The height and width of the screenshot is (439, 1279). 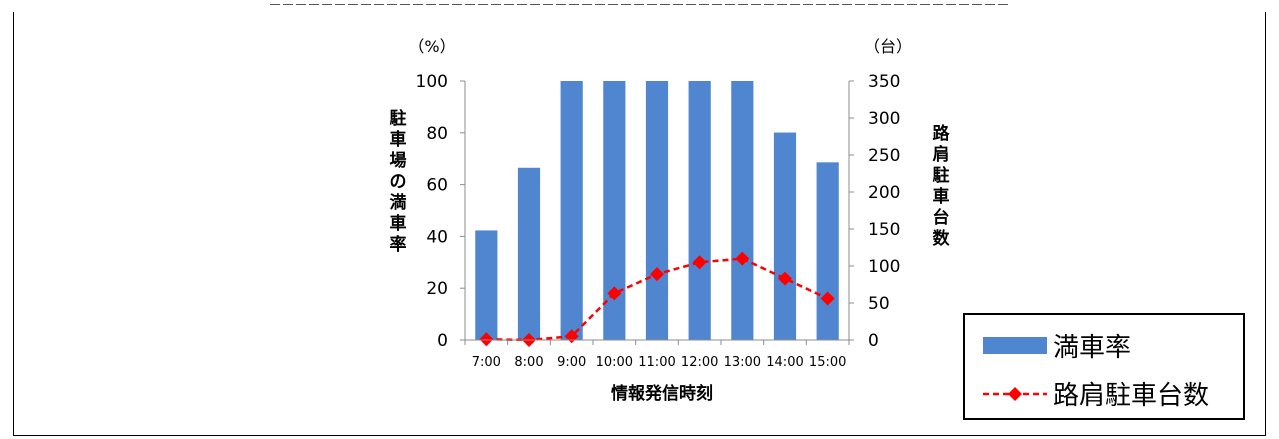 I want to click on y2-tick-label: 50, so click(x=879, y=304).